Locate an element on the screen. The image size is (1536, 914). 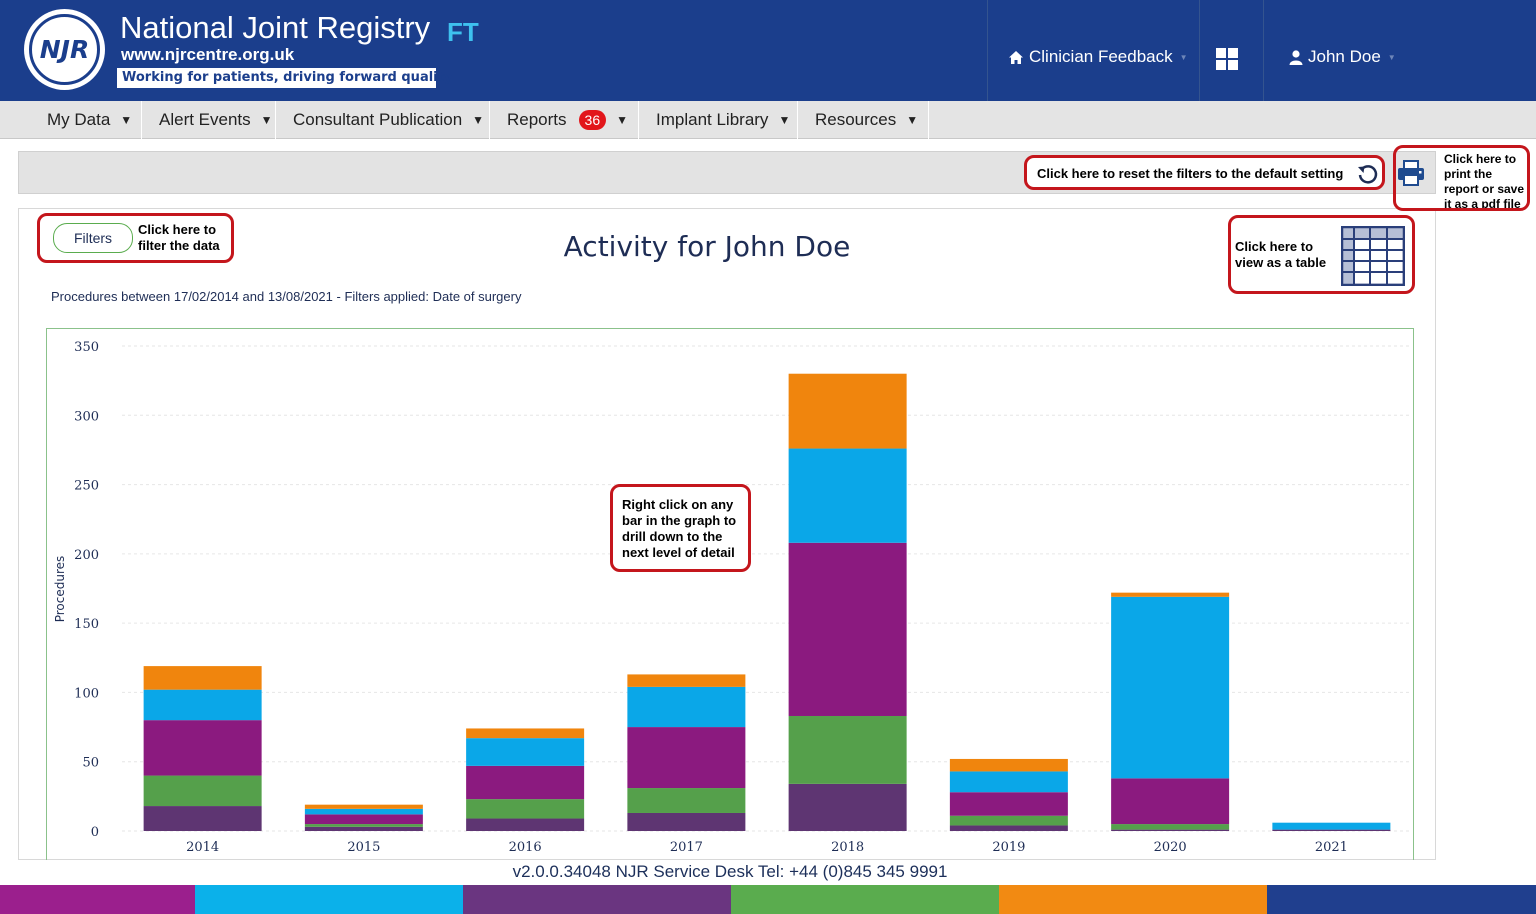
grid-icon is located at coordinates (1227, 59).